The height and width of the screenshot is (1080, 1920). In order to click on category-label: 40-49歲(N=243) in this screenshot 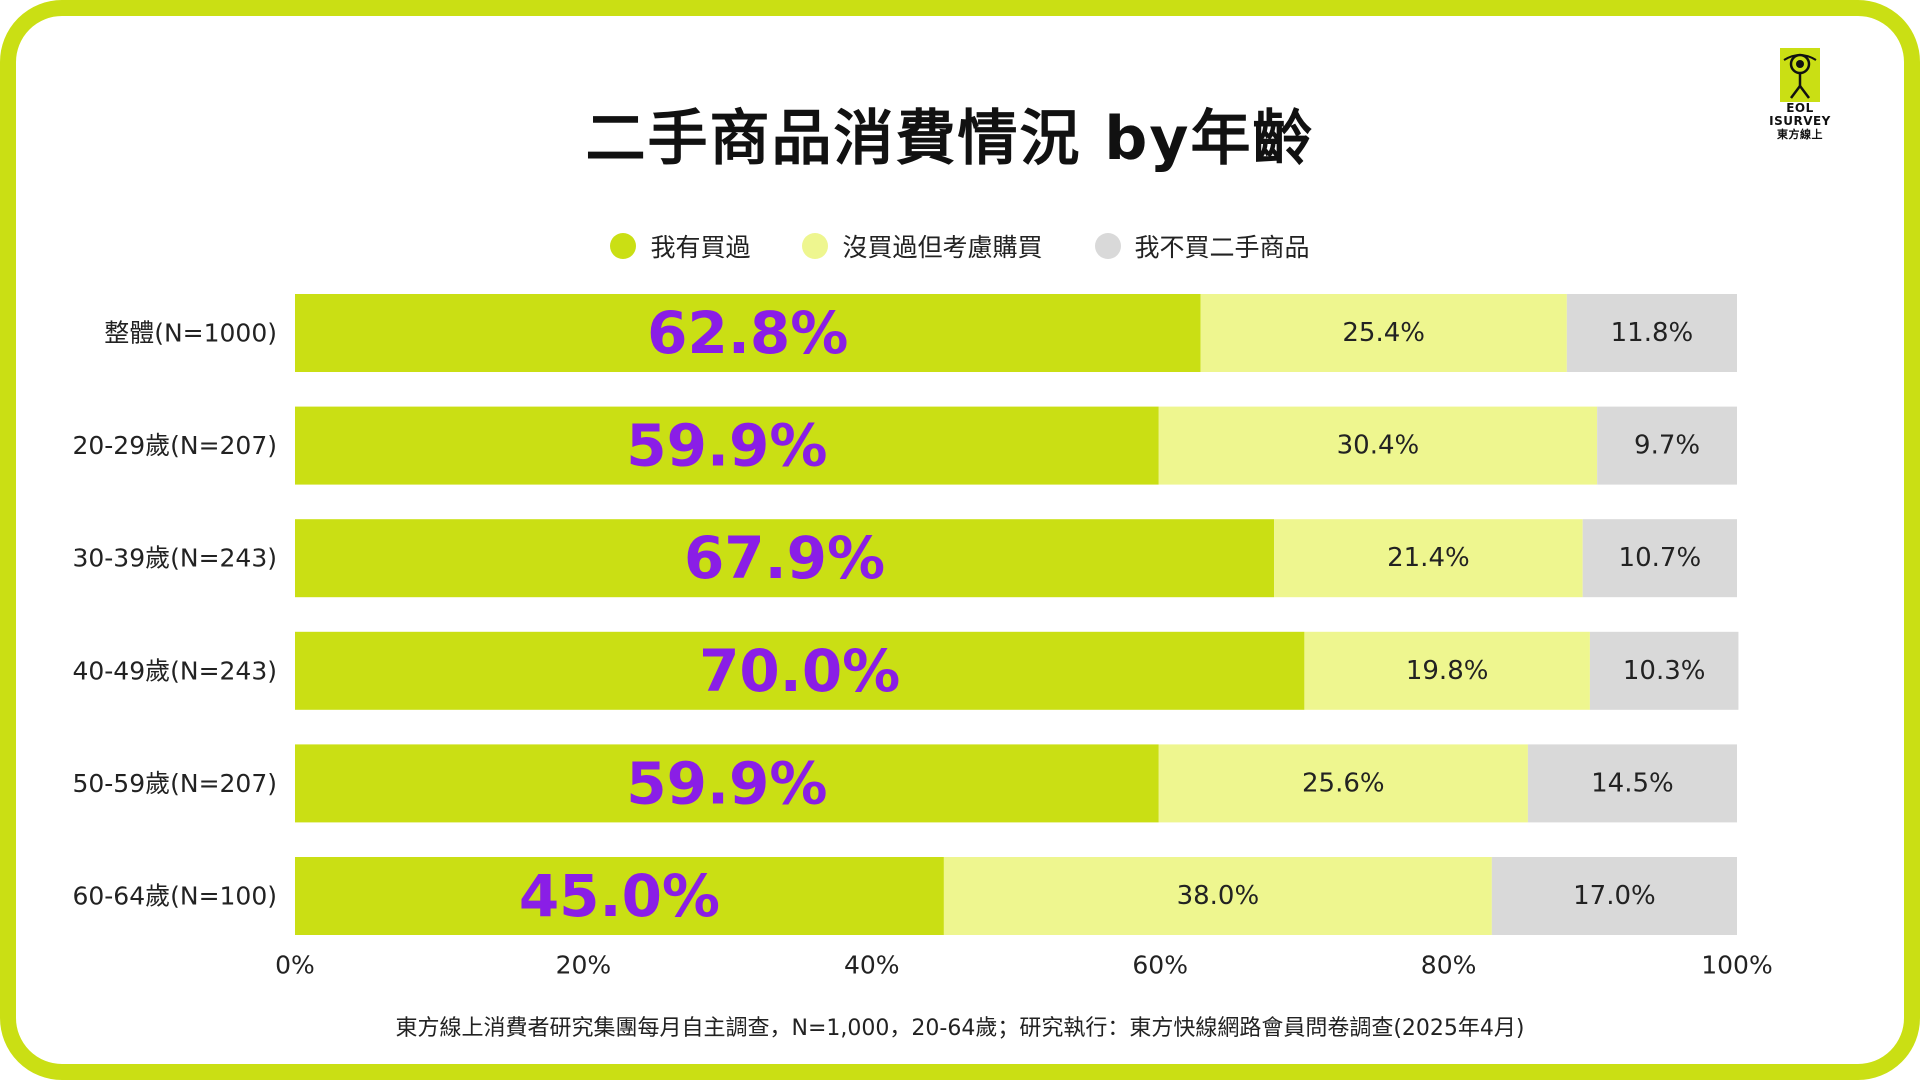, I will do `click(174, 670)`.